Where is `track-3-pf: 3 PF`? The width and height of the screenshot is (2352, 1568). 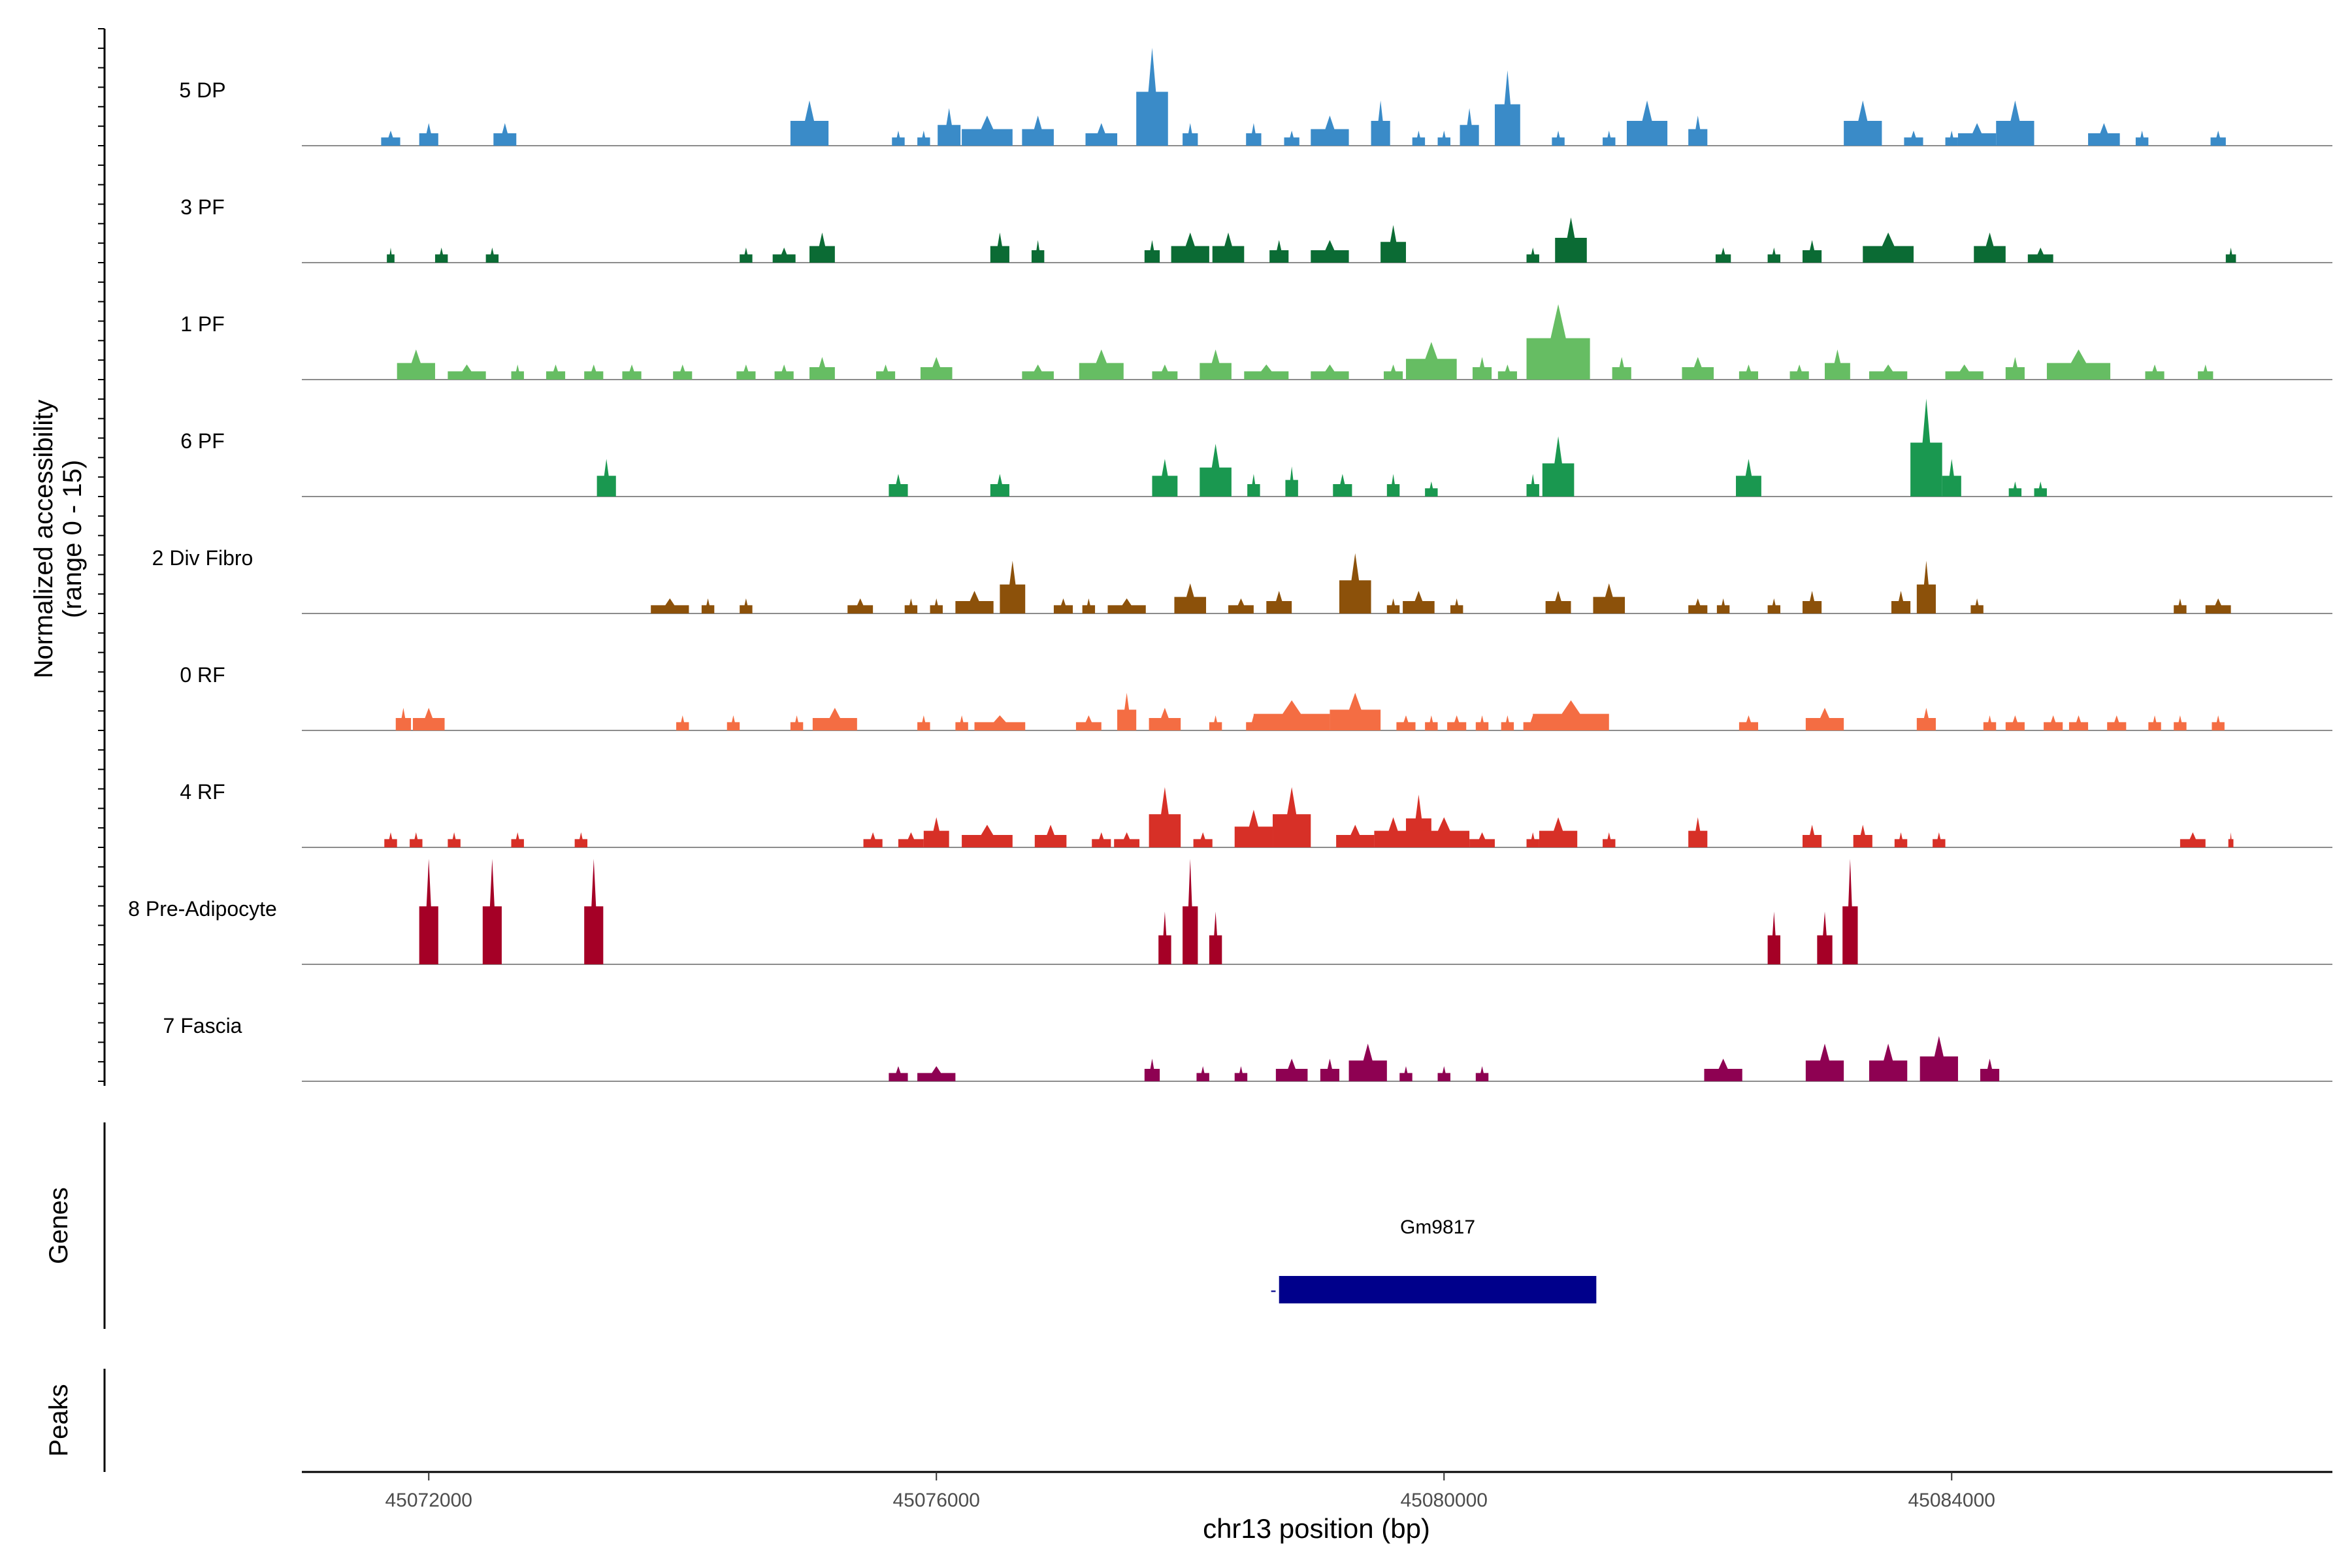
track-3-pf: 3 PF is located at coordinates (1256, 229).